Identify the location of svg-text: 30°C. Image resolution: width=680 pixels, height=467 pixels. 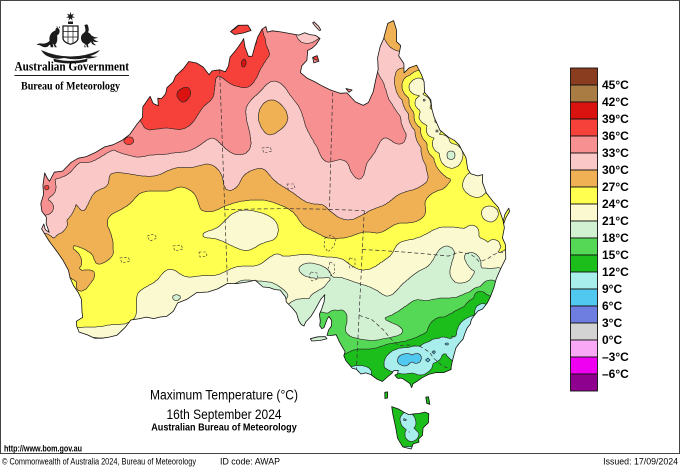
(615, 170).